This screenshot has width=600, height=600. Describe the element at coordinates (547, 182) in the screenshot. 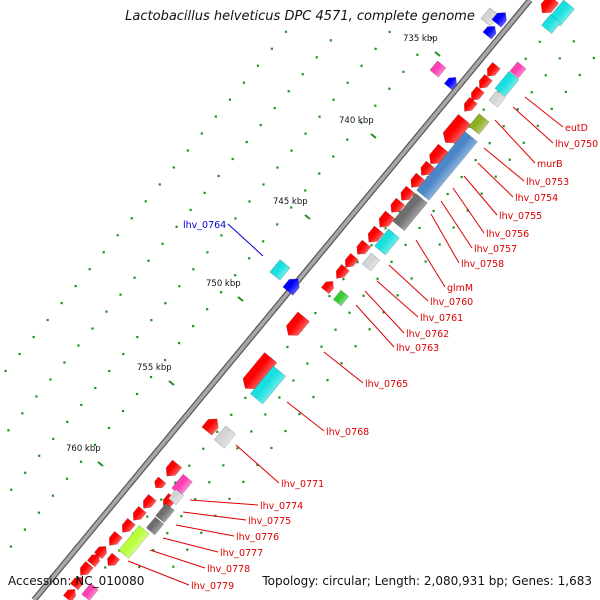

I see `gene-label: lhv_0753` at that location.